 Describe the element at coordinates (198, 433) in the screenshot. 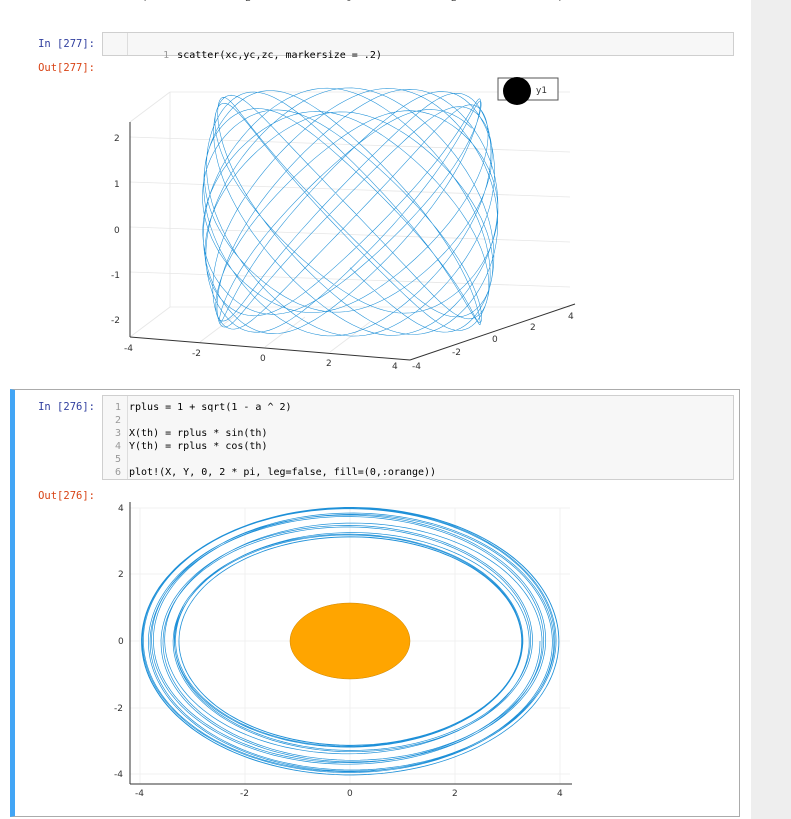

I see `code-text: X(th) = rplus * sin(th)` at that location.